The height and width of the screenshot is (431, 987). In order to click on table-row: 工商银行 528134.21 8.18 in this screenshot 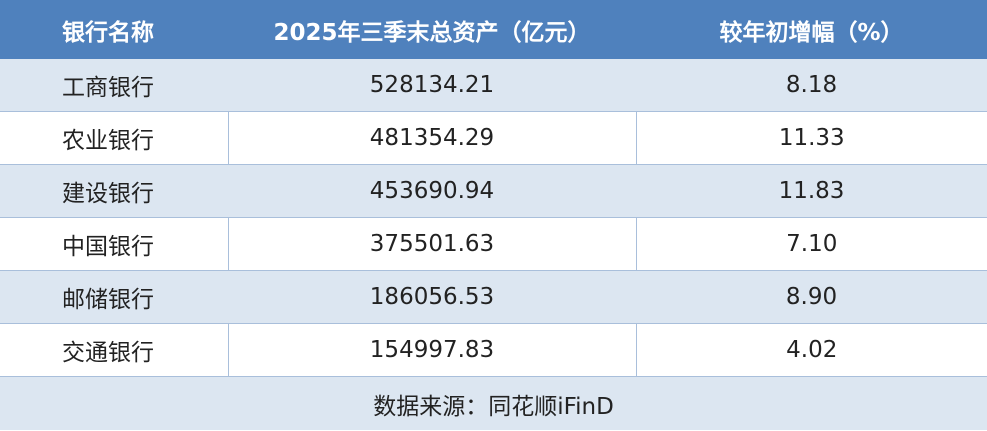, I will do `click(493, 85)`.